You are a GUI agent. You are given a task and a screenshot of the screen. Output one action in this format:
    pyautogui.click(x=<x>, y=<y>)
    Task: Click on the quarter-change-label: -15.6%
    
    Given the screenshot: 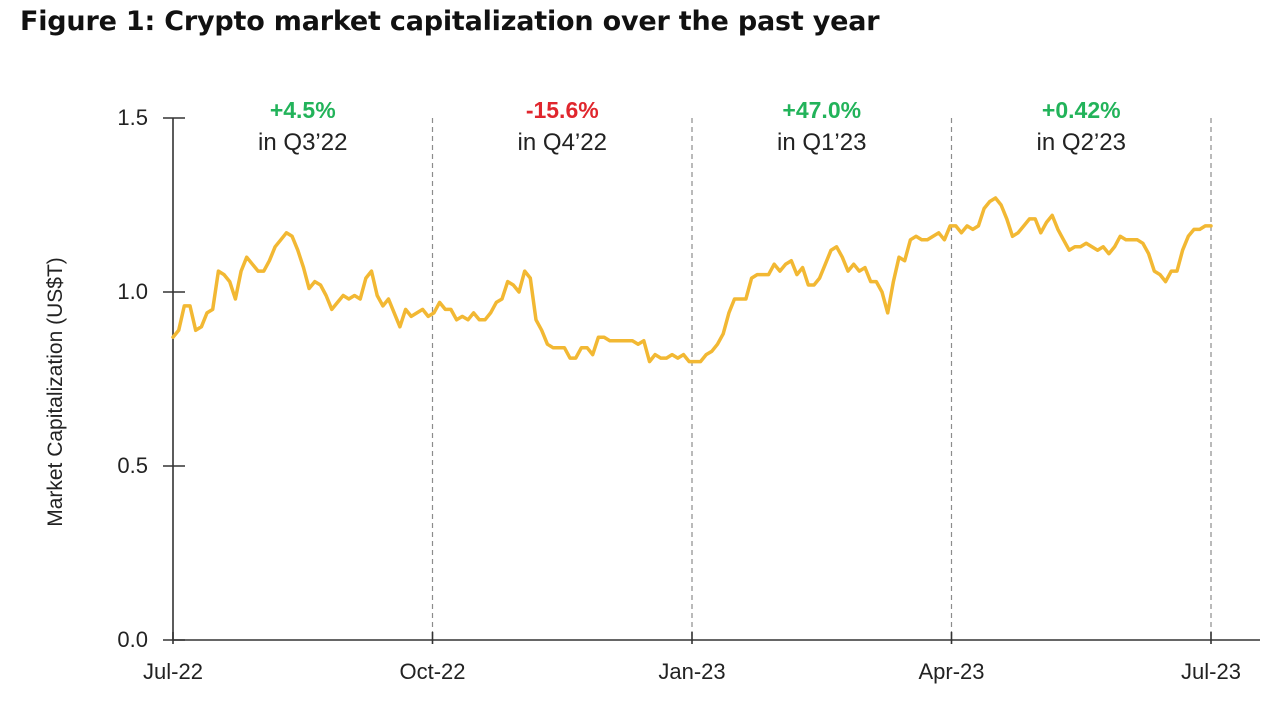 What is the action you would take?
    pyautogui.click(x=562, y=110)
    